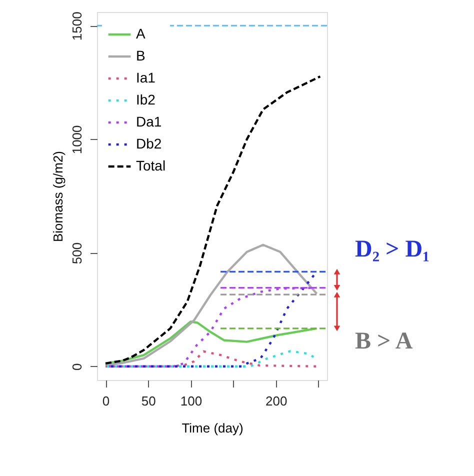 The width and height of the screenshot is (474, 476). Describe the element at coordinates (151, 166) in the screenshot. I see `legend-label: Total` at that location.